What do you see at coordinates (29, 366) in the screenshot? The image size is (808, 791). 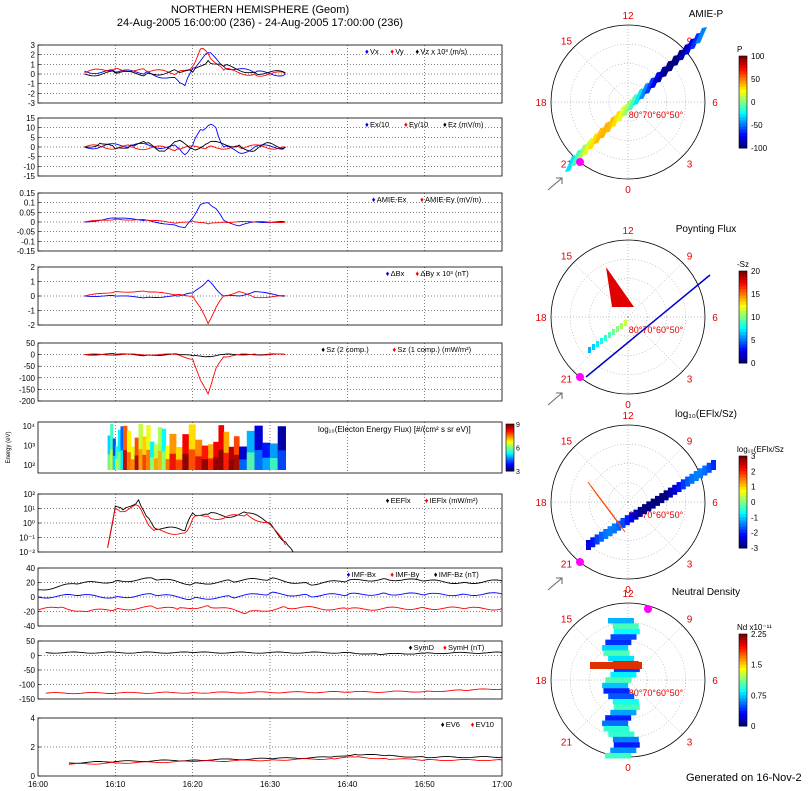 I see `y-tick-label: -50` at bounding box center [29, 366].